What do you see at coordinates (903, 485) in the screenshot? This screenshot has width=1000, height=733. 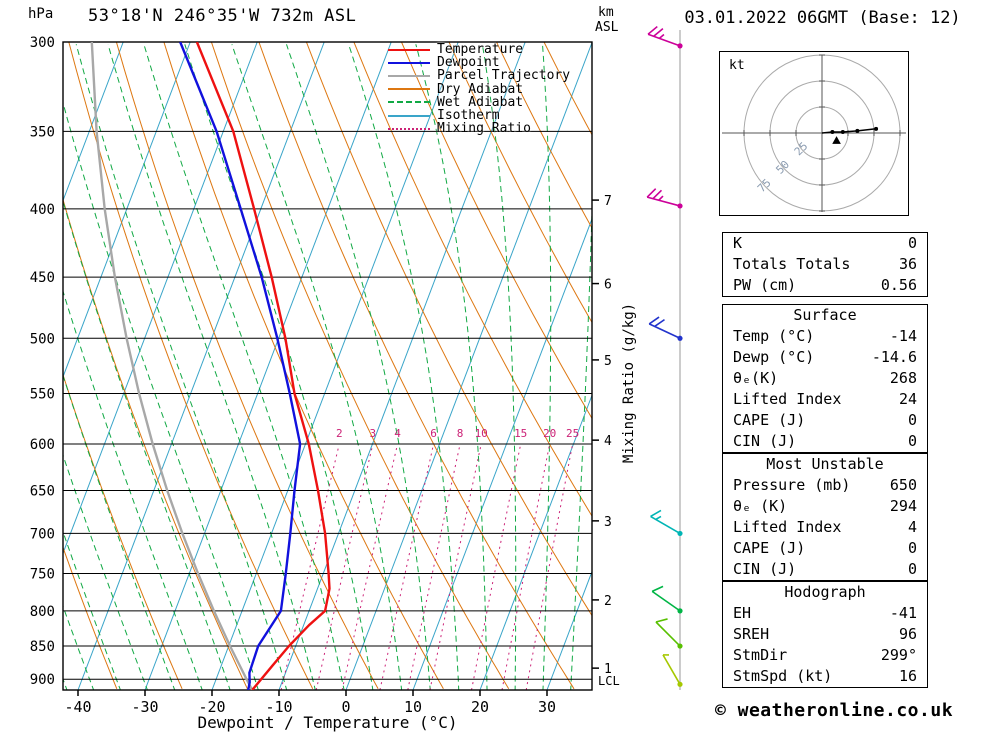 I see `stat-value: 650` at bounding box center [903, 485].